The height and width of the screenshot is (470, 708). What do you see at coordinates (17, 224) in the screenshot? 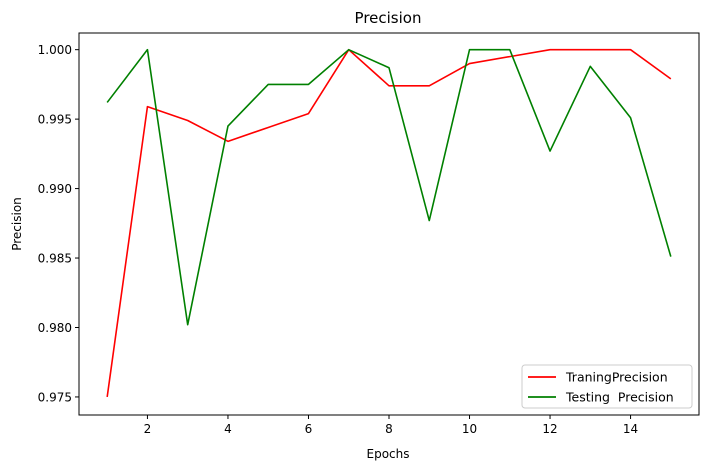
I see `y-axis-label: Precision` at bounding box center [17, 224].